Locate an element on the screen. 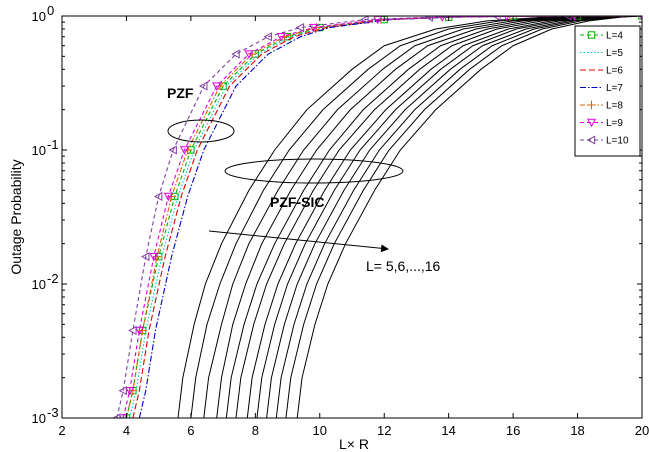 This screenshot has height=452, width=649. legend-box is located at coordinates (607, 91).